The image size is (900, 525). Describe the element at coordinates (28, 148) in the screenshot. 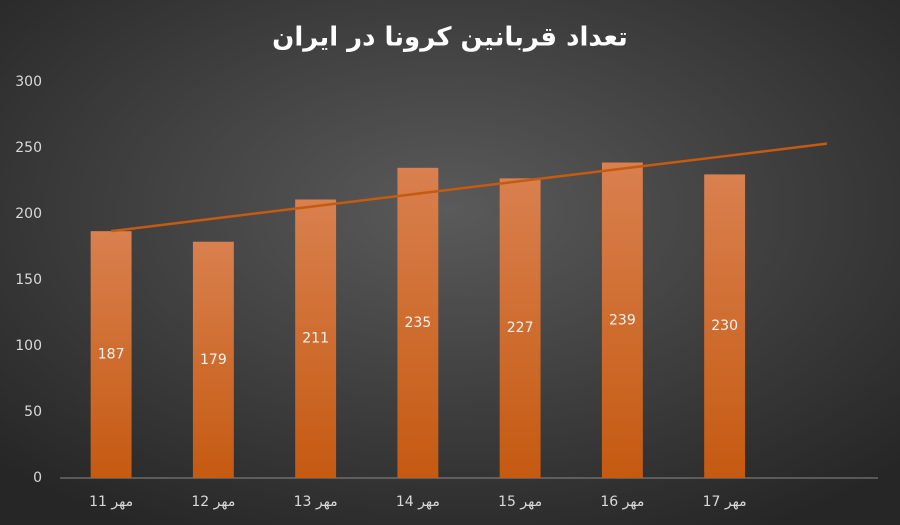

I see `y-tick-label: 250` at that location.